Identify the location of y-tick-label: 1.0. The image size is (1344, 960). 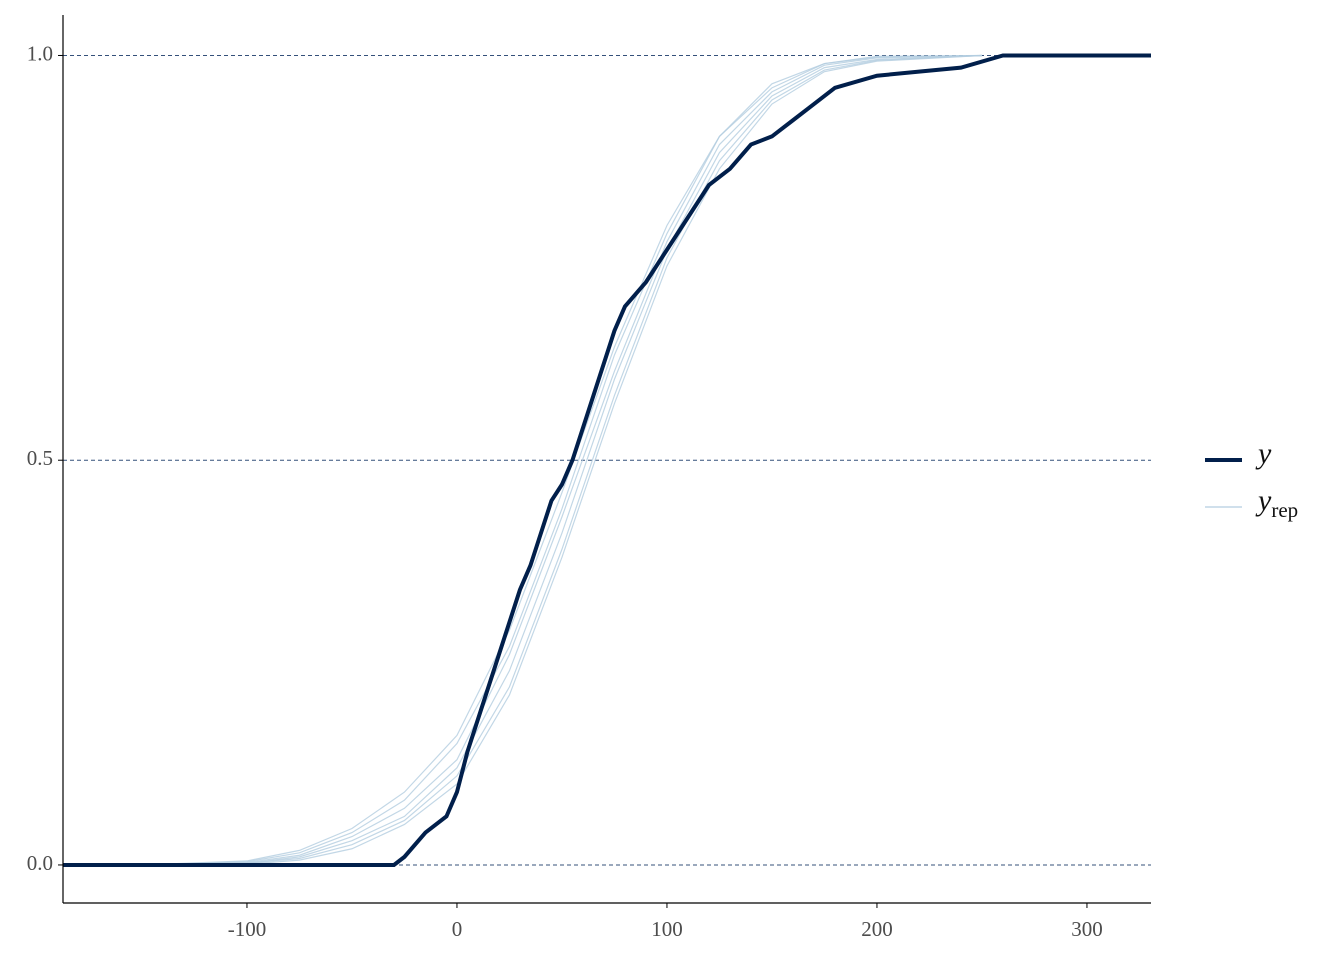
(40, 53).